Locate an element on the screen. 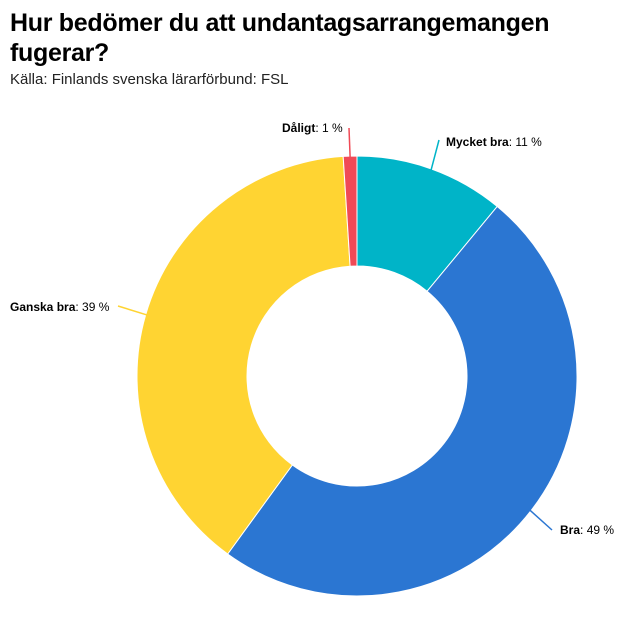 The width and height of the screenshot is (640, 640). label-value-bra: 49 % is located at coordinates (601, 530).